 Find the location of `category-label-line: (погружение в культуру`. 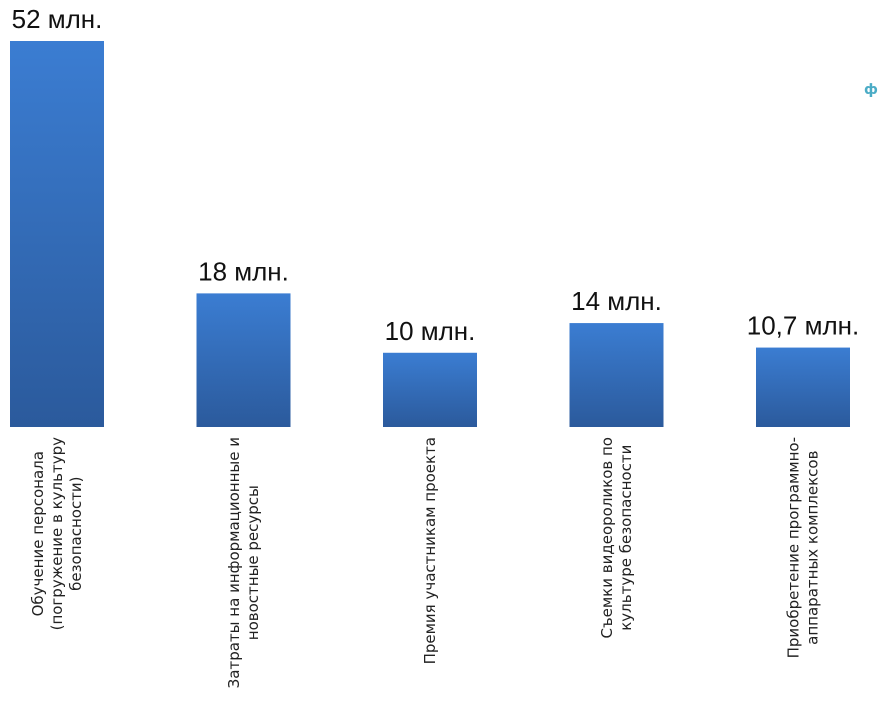

category-label-line: (погружение в культуру is located at coordinates (57, 534).